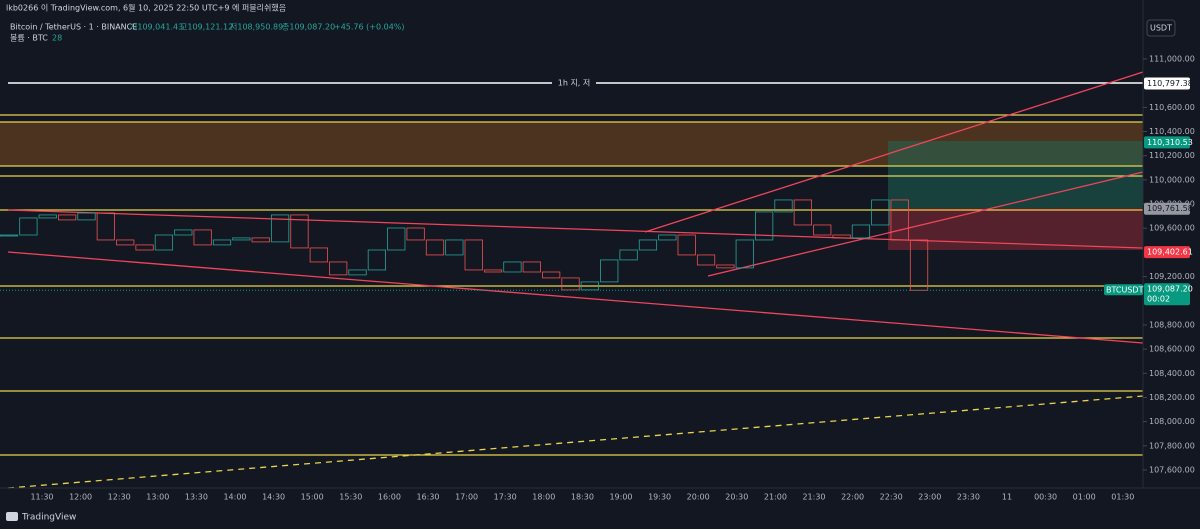 This screenshot has height=529, width=1200. Describe the element at coordinates (891, 497) in the screenshot. I see `time-tick-label: 22:30` at that location.